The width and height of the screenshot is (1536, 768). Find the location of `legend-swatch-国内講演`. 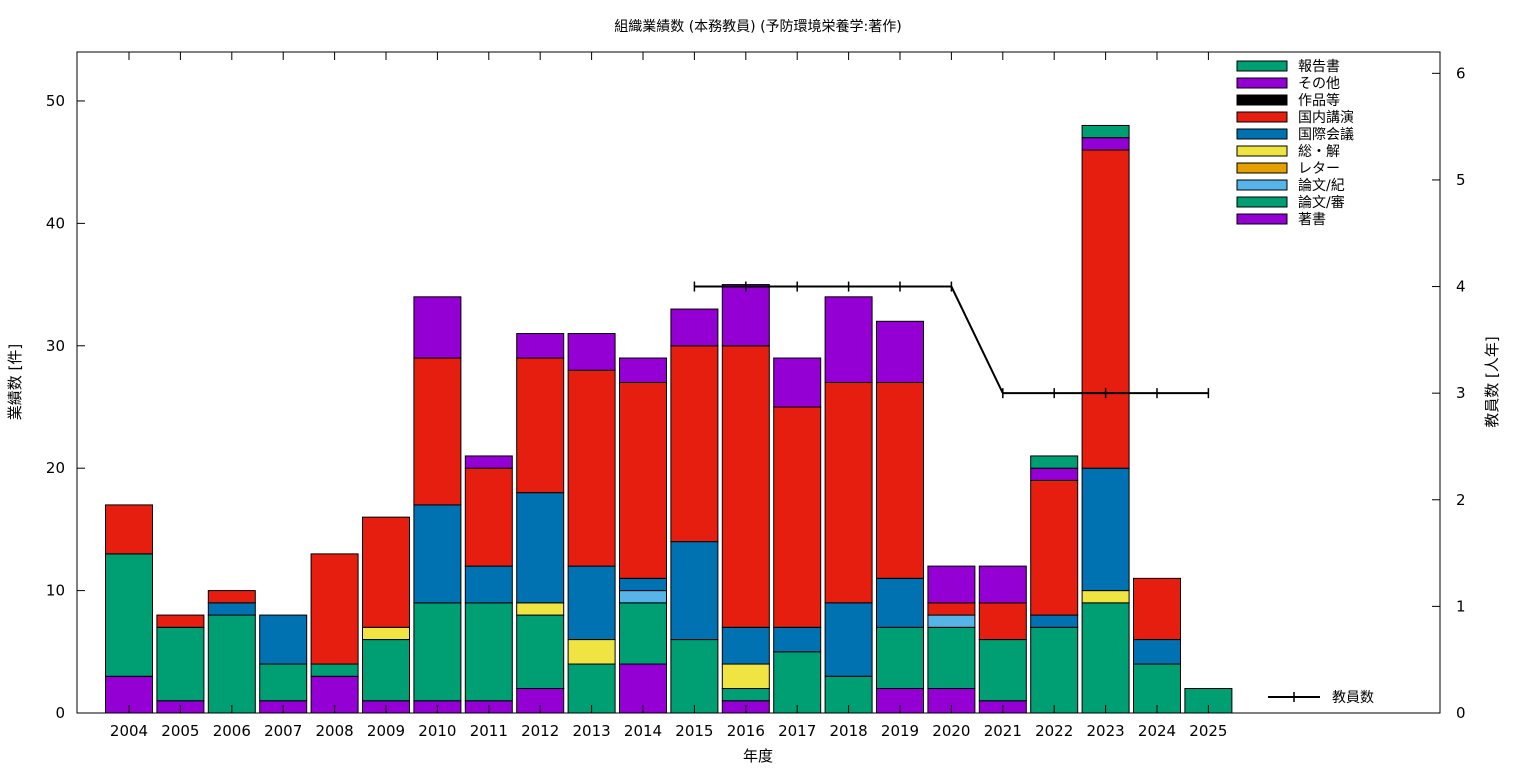

legend-swatch-国内講演 is located at coordinates (1262, 117).